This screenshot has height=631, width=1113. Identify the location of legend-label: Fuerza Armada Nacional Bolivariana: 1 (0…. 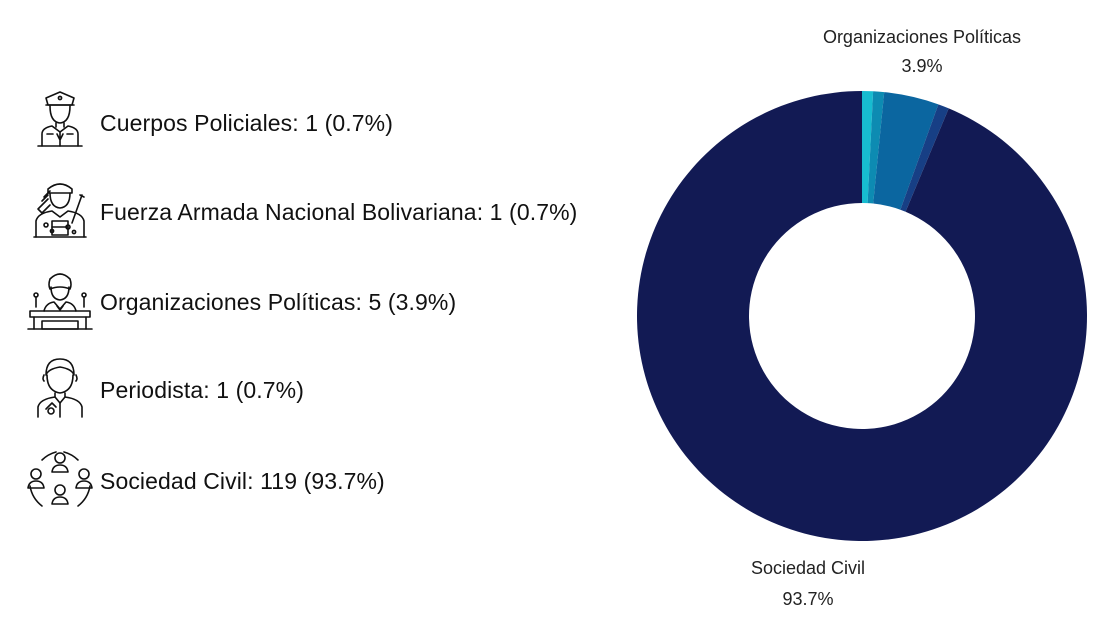
(339, 211).